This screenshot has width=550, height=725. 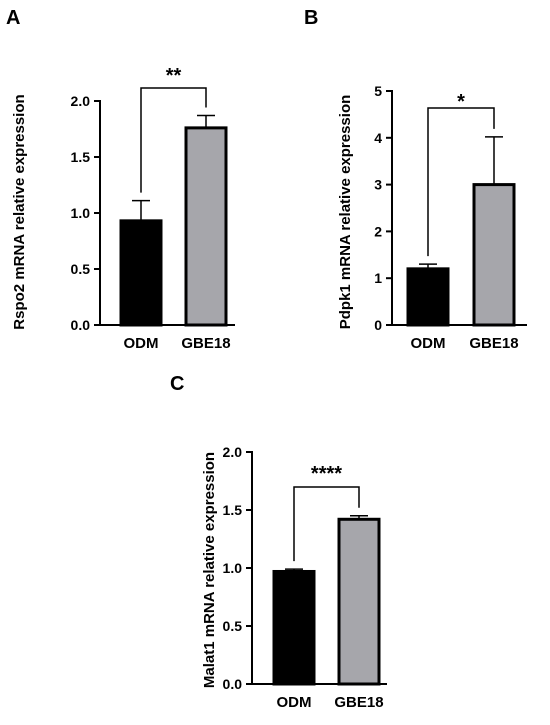 What do you see at coordinates (378, 278) in the screenshot?
I see `y-tick-label: 1` at bounding box center [378, 278].